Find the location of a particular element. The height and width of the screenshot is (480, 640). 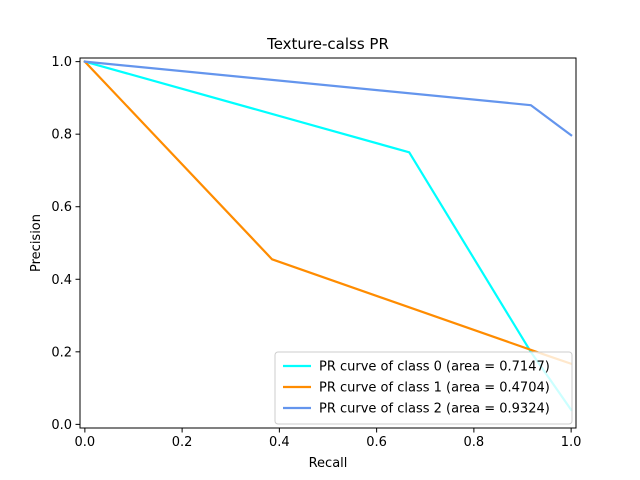

x-tick-label: 0.2 is located at coordinates (182, 442).